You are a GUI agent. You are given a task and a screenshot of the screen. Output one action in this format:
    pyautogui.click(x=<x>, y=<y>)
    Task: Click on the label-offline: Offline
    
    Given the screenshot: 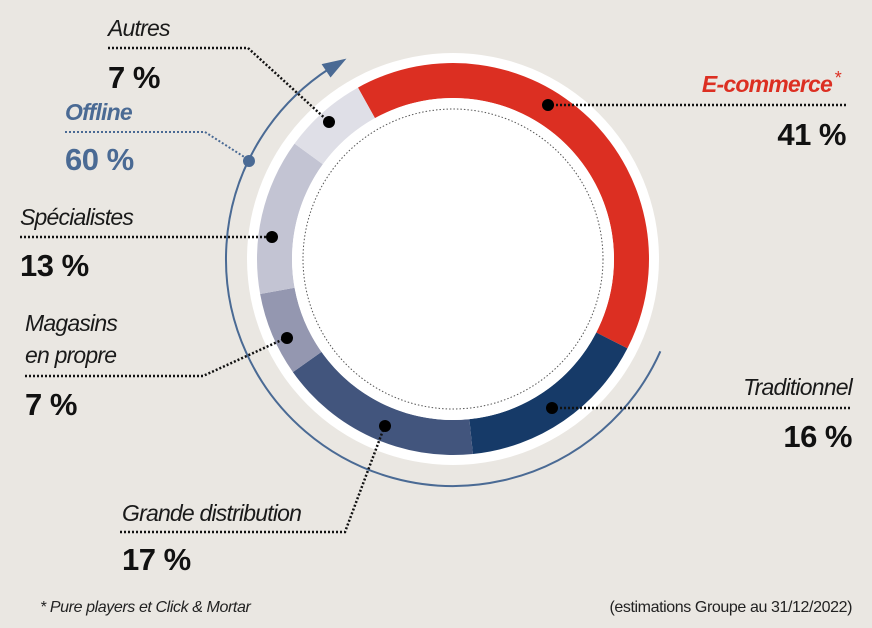 What is the action you would take?
    pyautogui.click(x=99, y=112)
    